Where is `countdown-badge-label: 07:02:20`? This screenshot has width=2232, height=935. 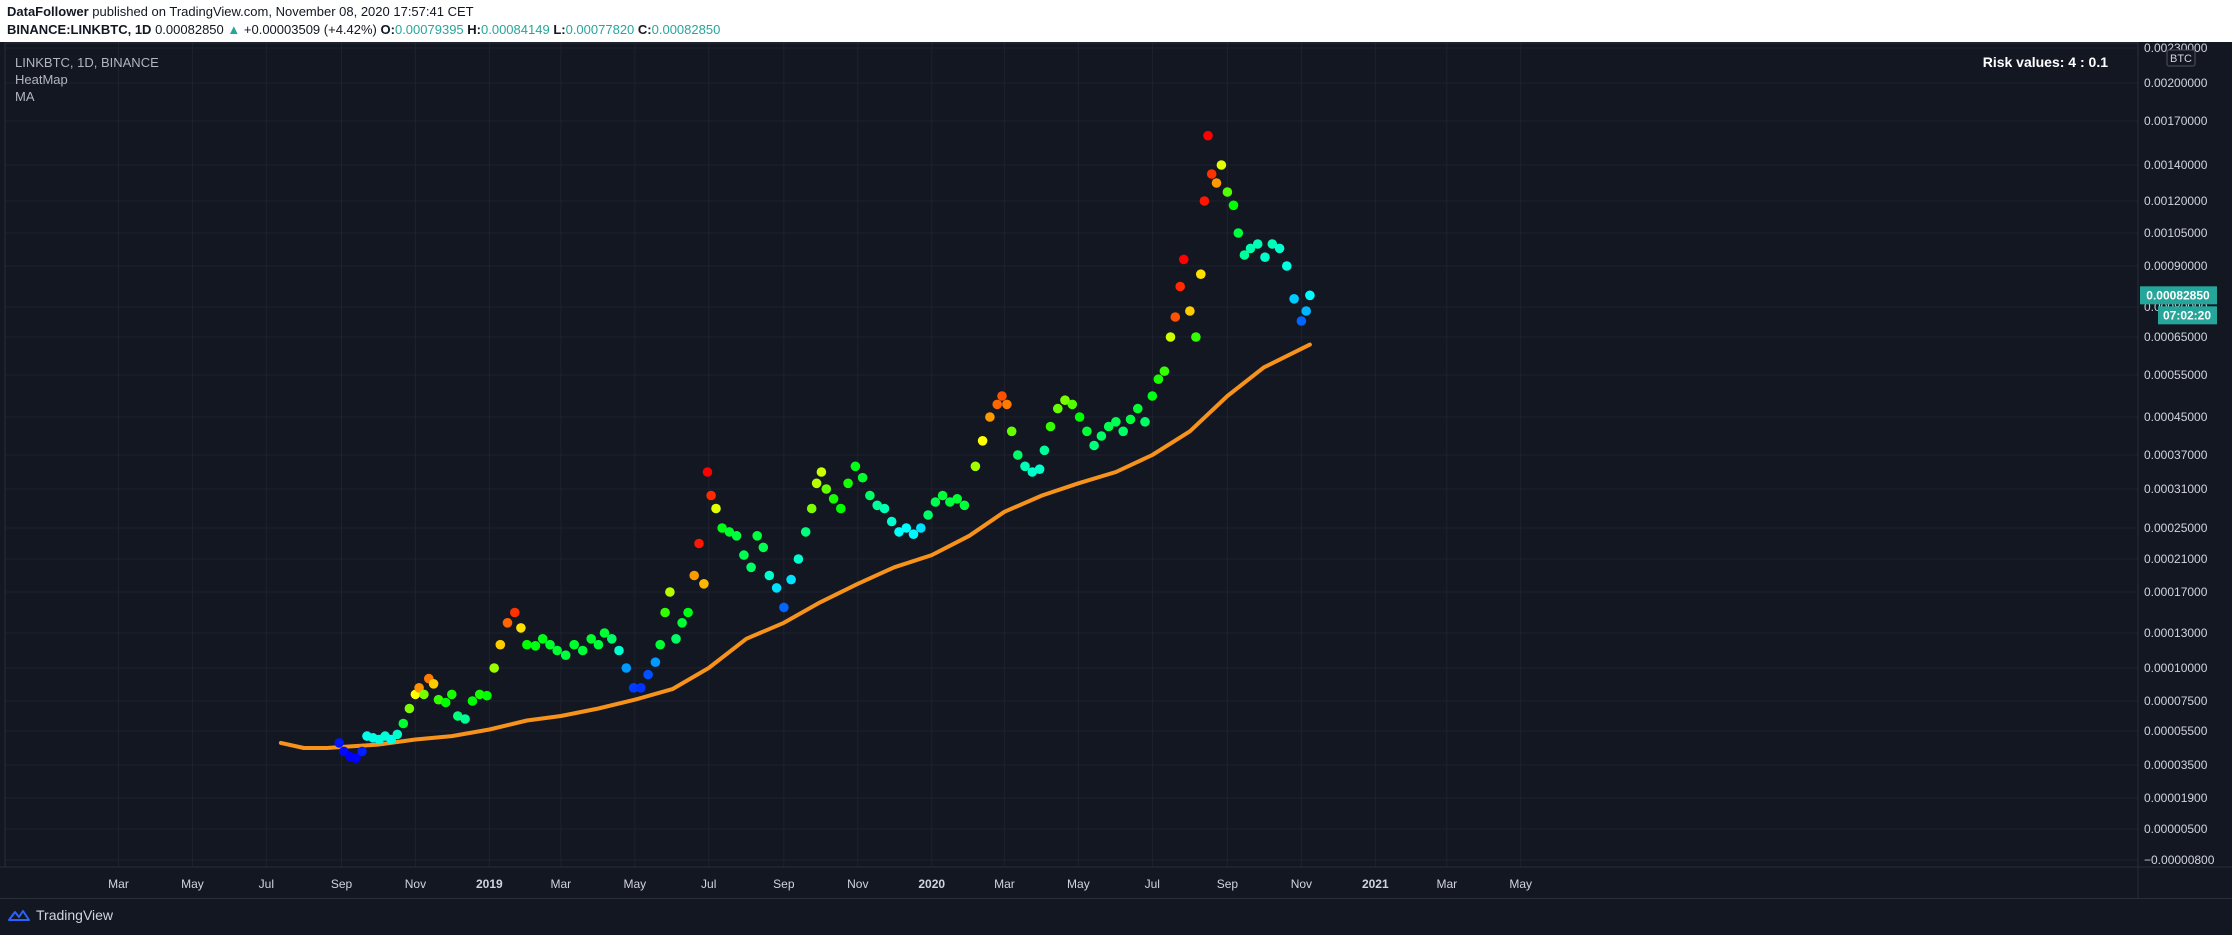 countdown-badge-label: 07:02:20 is located at coordinates (2187, 315).